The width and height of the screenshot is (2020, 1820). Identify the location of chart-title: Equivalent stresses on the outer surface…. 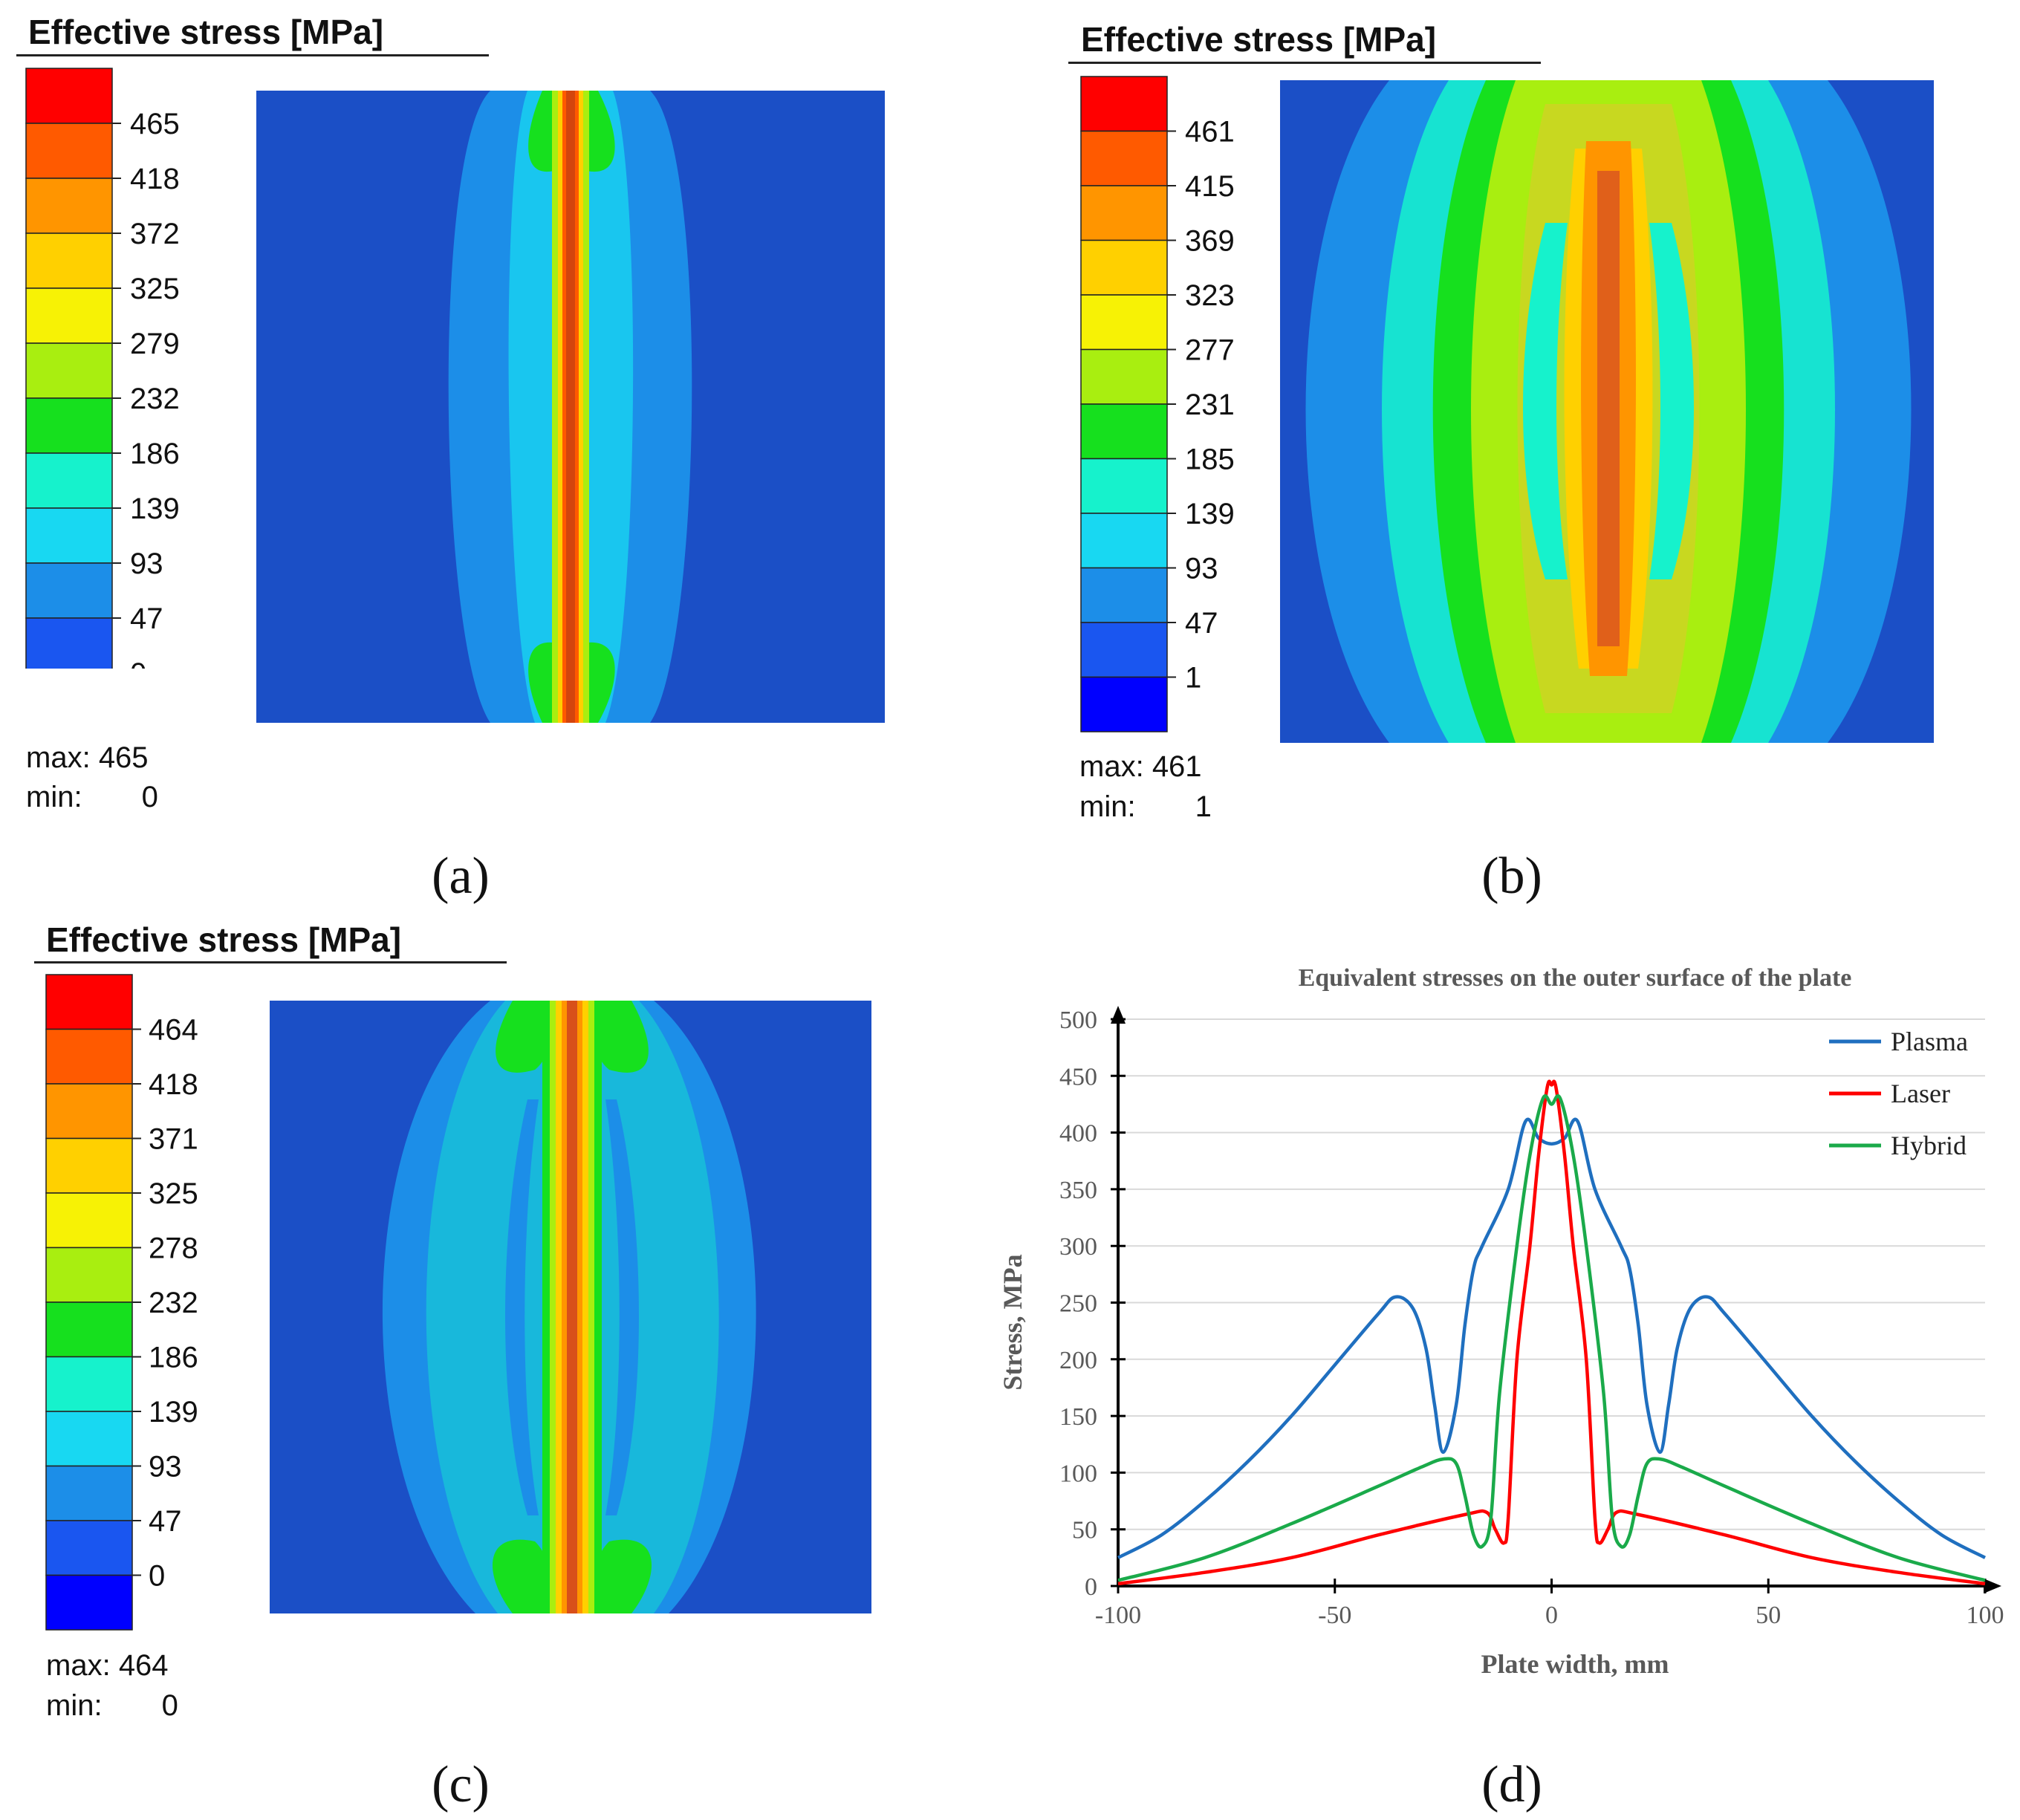
(1576, 978).